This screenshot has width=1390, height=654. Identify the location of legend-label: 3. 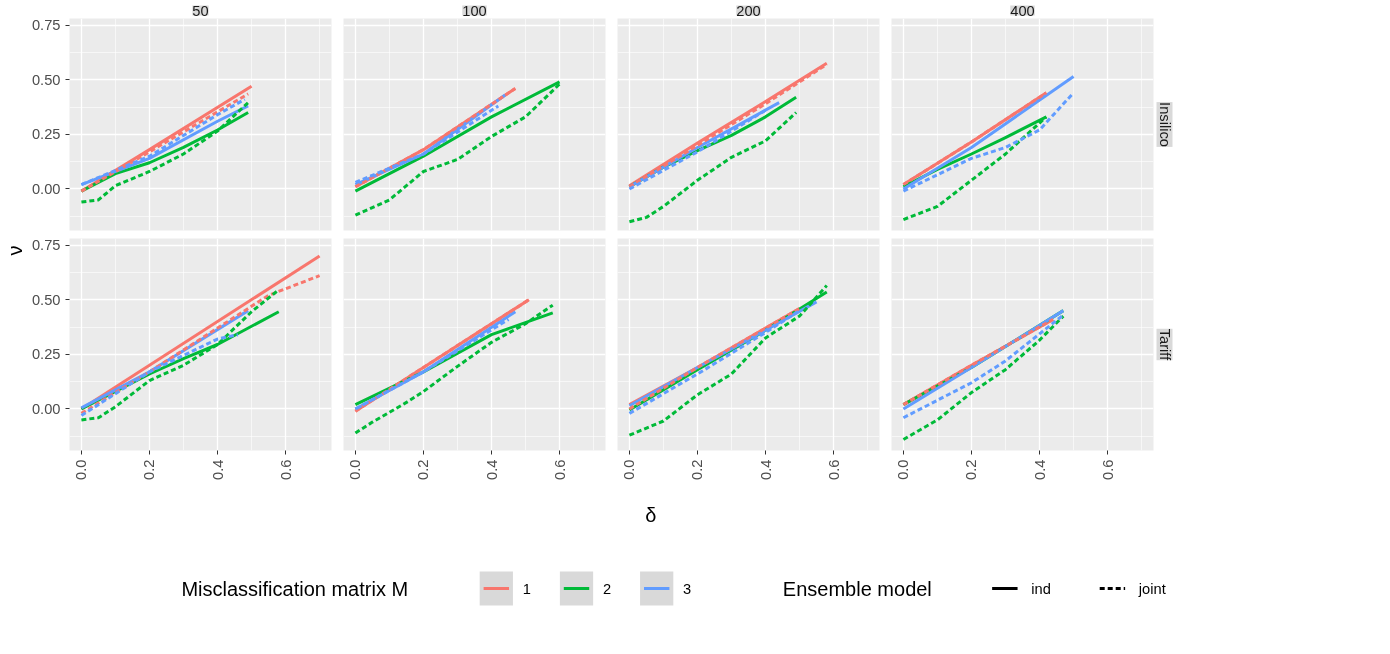
(687, 588).